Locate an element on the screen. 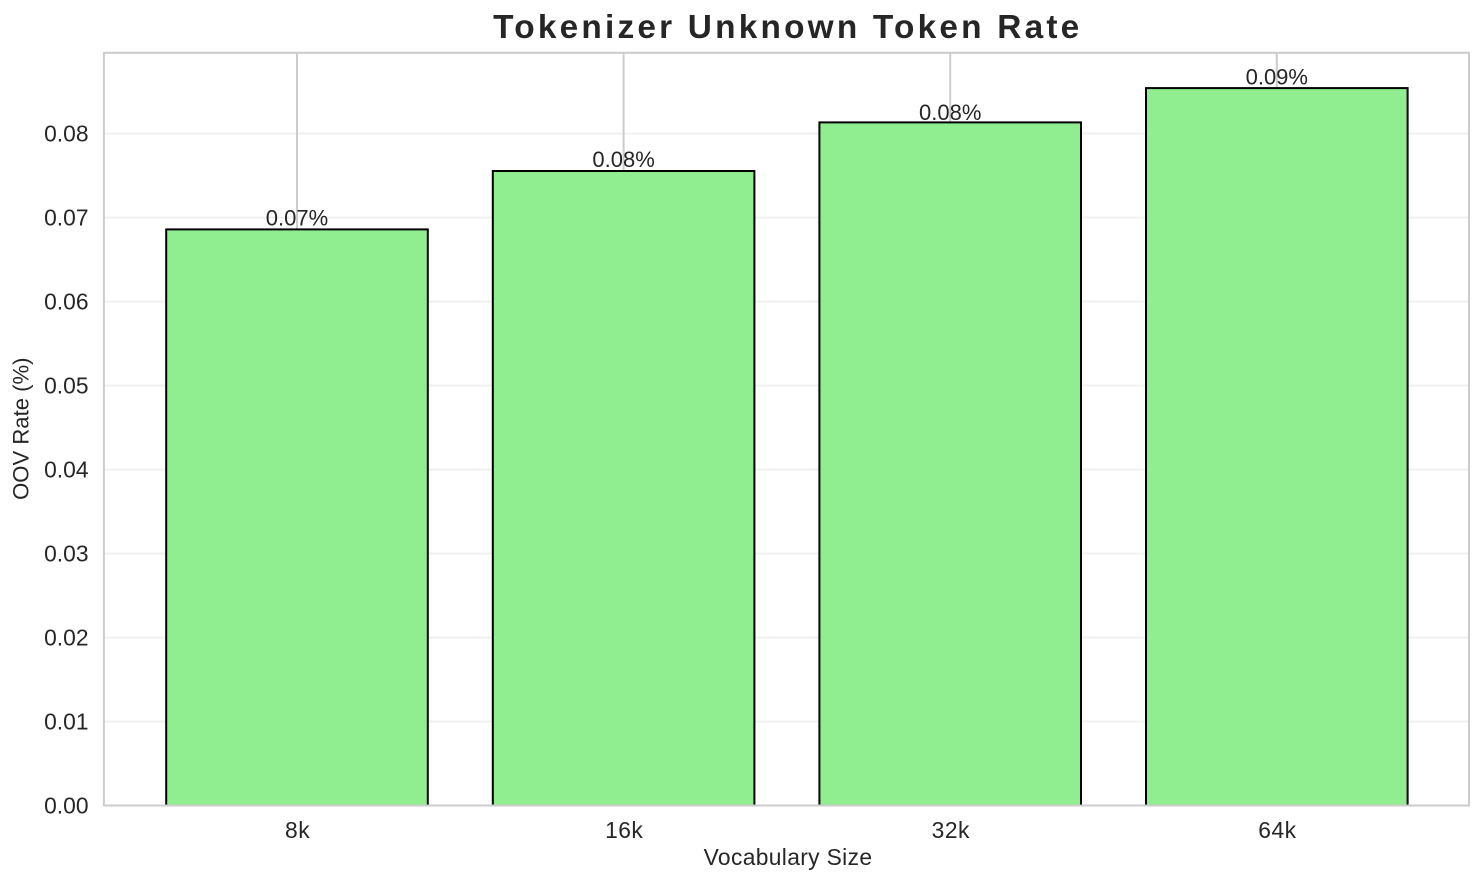 The width and height of the screenshot is (1484, 885). svg-text: 0.07 is located at coordinates (66, 217).